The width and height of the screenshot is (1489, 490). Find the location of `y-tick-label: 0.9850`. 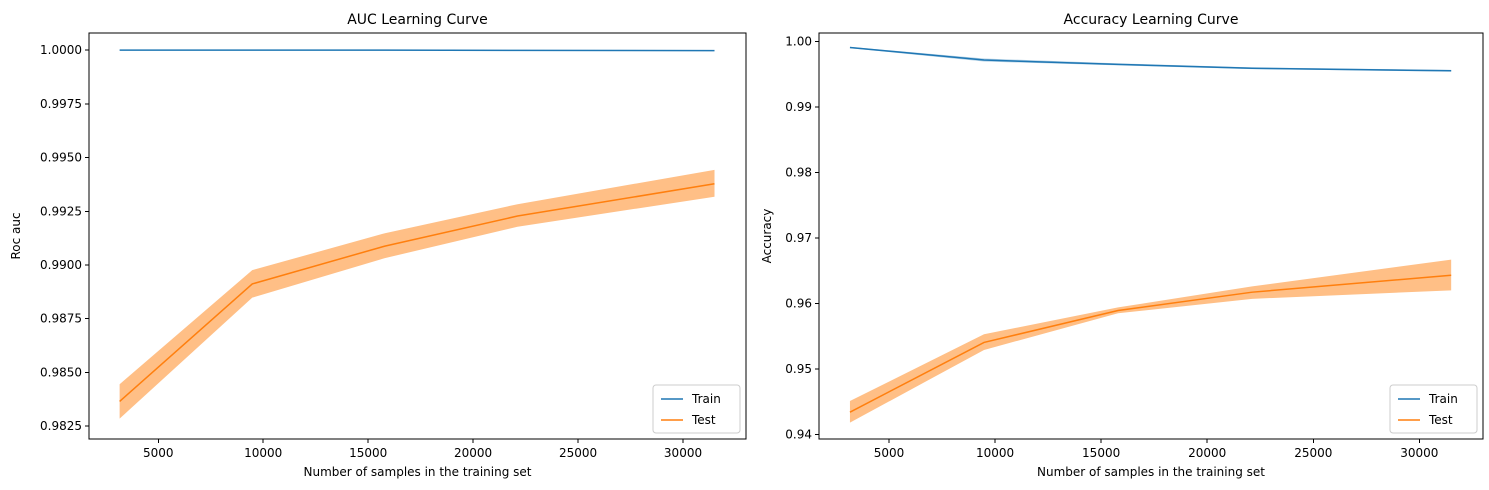

y-tick-label: 0.9850 is located at coordinates (61, 372).